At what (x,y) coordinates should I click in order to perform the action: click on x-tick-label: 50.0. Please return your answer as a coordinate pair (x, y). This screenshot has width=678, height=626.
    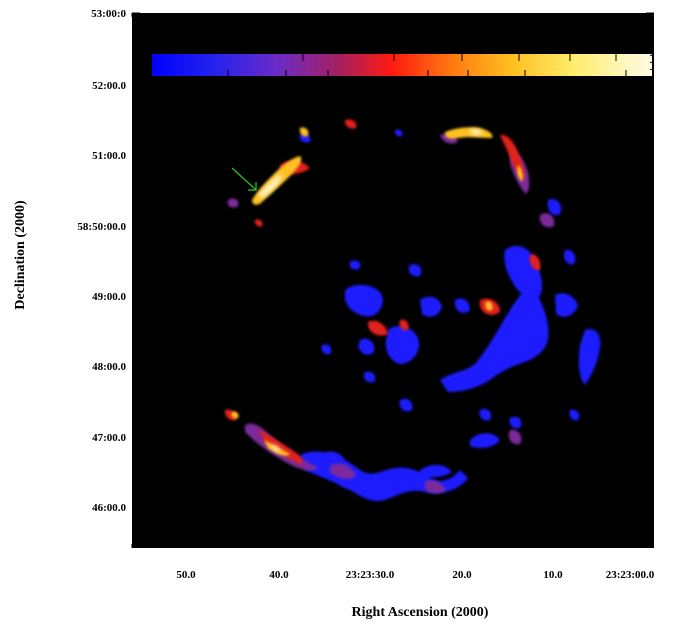
    Looking at the image, I should click on (186, 575).